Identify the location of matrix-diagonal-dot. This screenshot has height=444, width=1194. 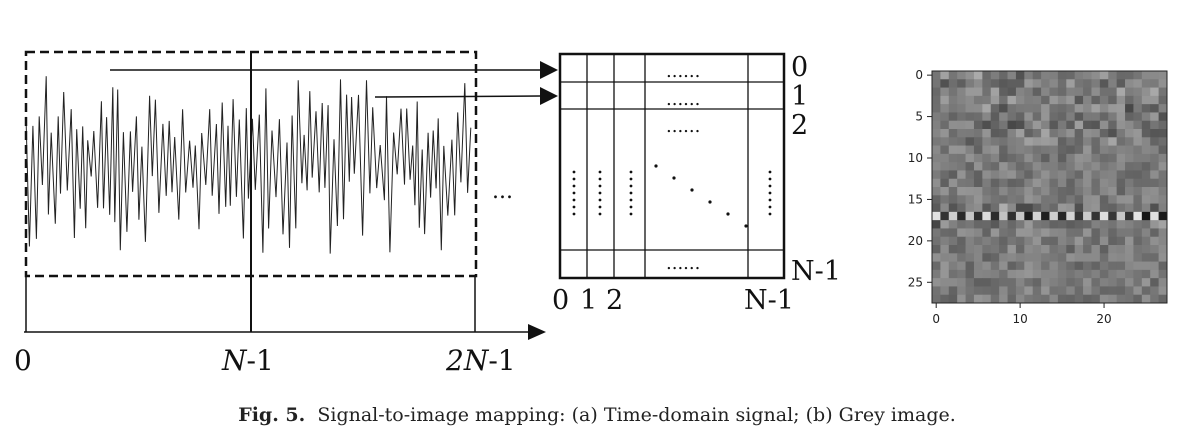
(674, 178).